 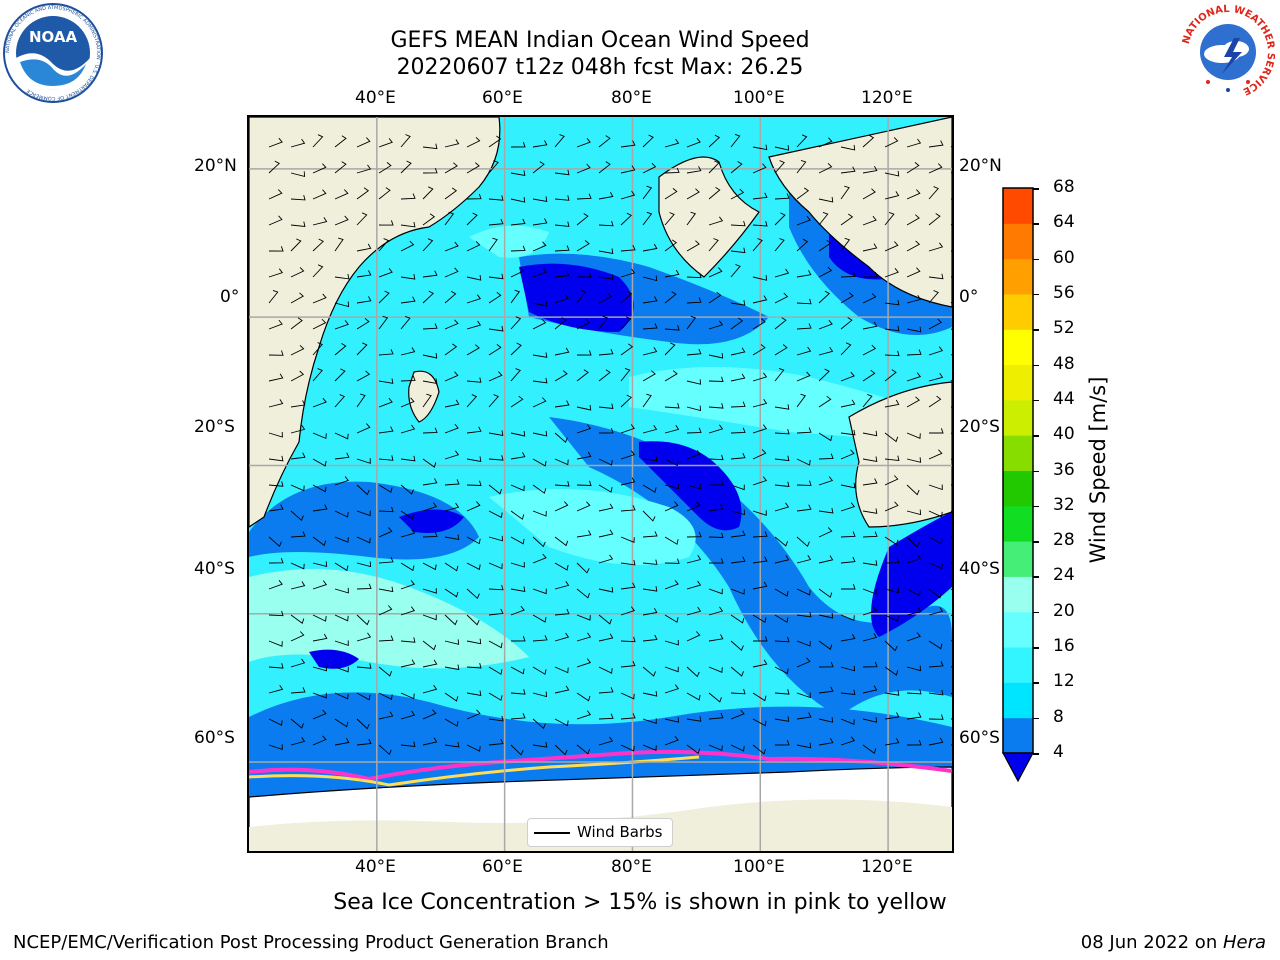 I want to click on lat-tick-left: 0°, so click(x=230, y=297).